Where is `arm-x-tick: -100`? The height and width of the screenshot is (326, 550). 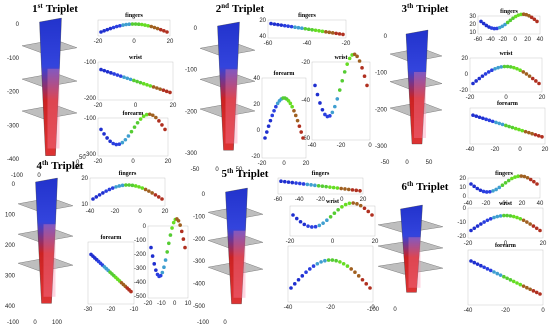 arm-x-tick: -100 is located at coordinates (373, 310).